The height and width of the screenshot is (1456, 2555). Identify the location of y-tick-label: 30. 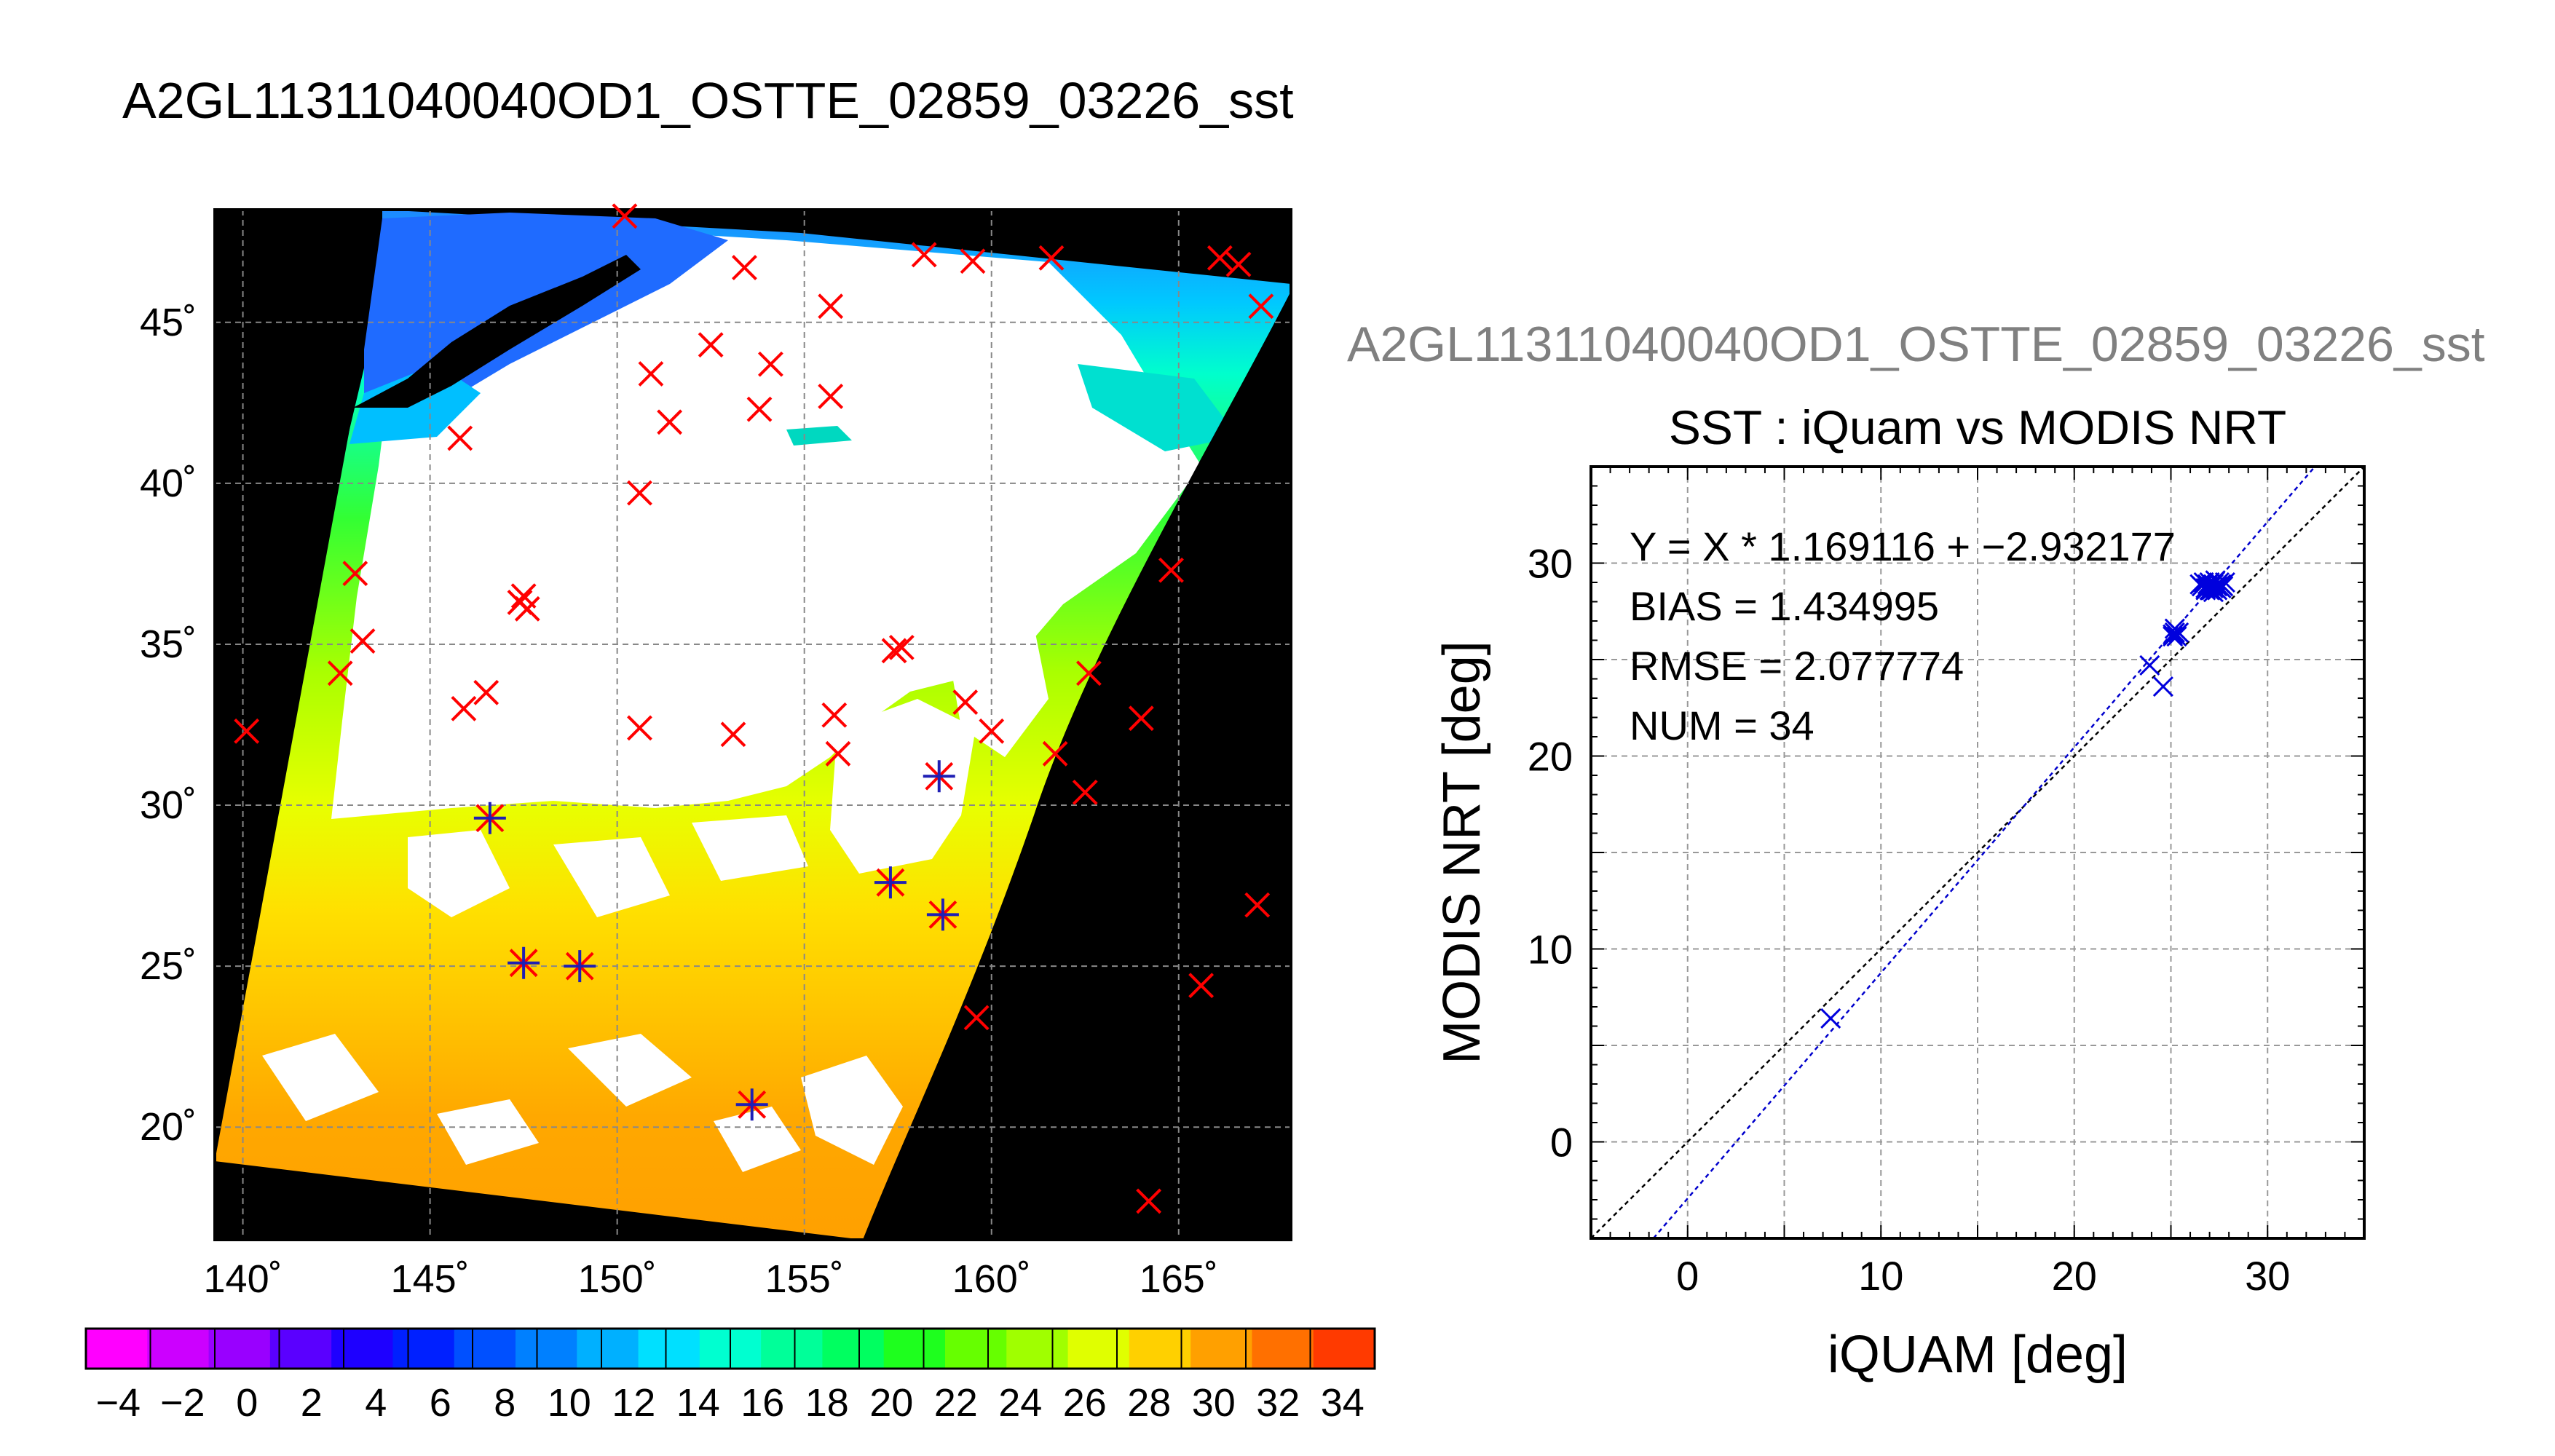
(1550, 564).